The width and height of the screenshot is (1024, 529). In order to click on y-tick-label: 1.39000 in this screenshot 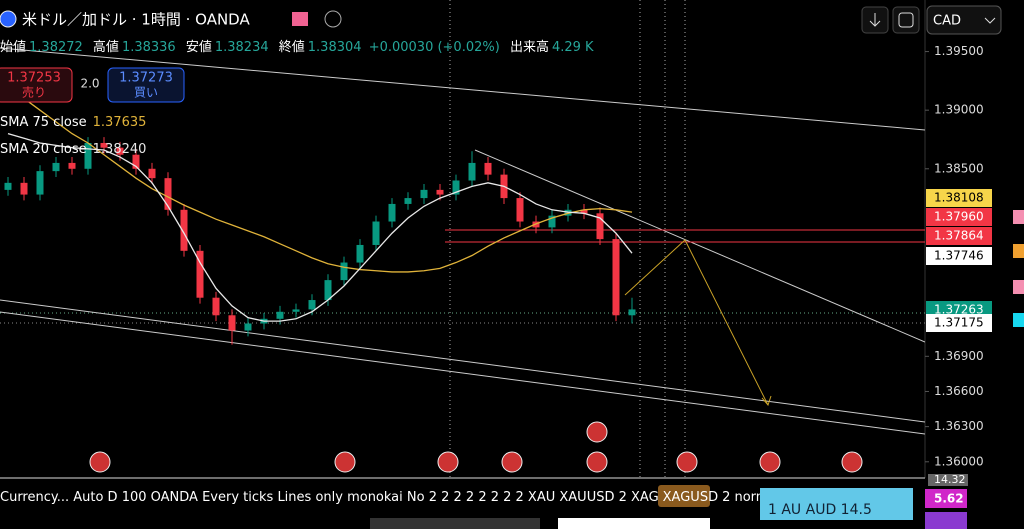, I will do `click(959, 110)`.